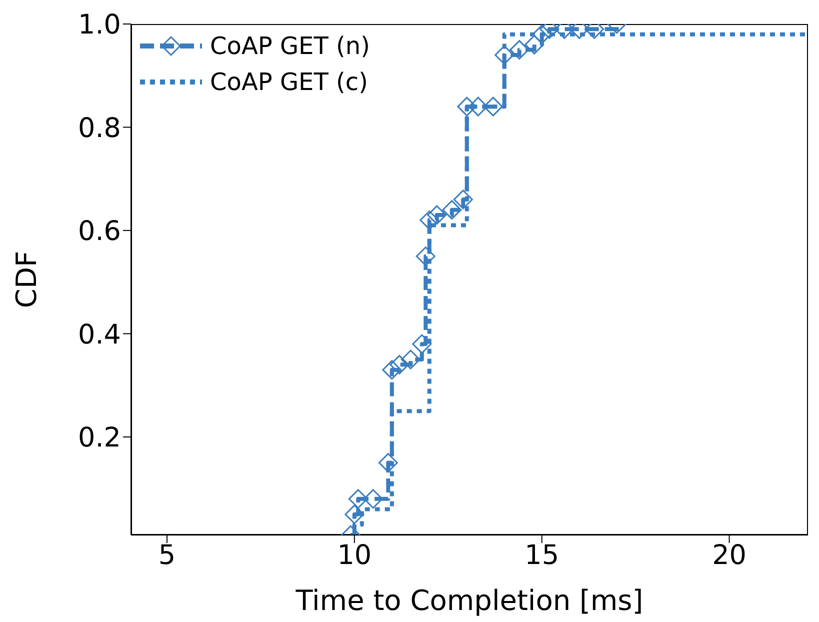  Describe the element at coordinates (99, 25) in the screenshot. I see `y-tick-label: 1.0` at that location.